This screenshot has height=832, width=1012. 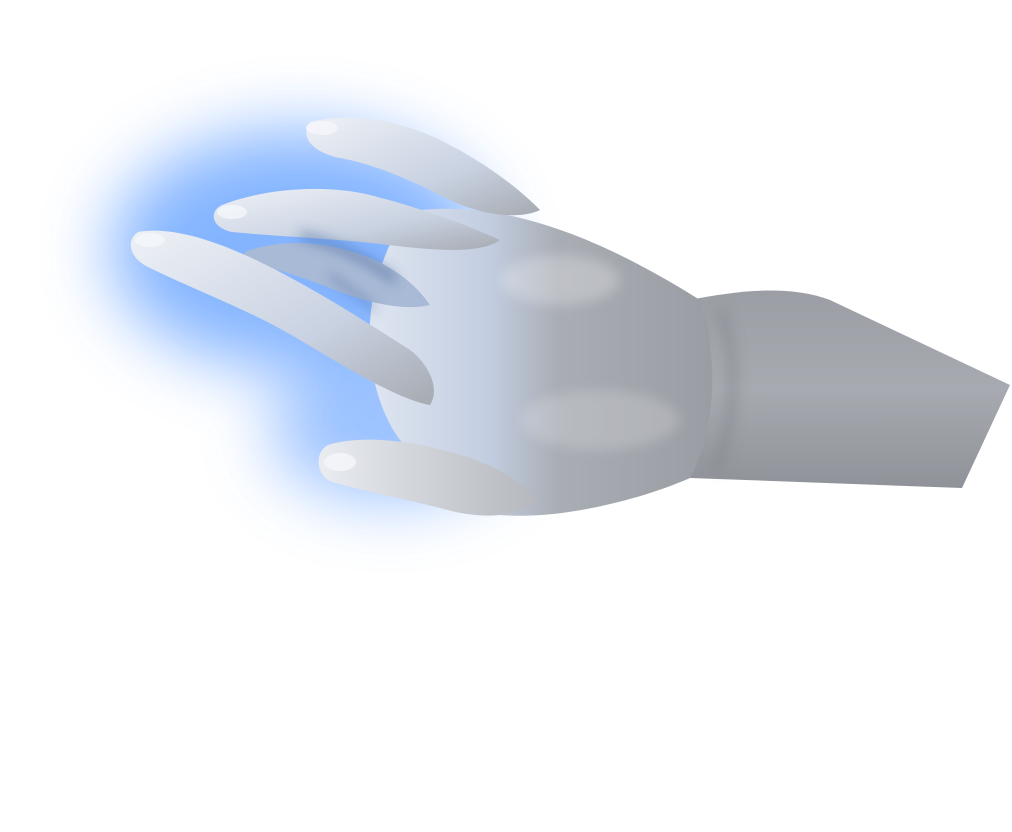 I want to click on wrist-shape, so click(x=850, y=389).